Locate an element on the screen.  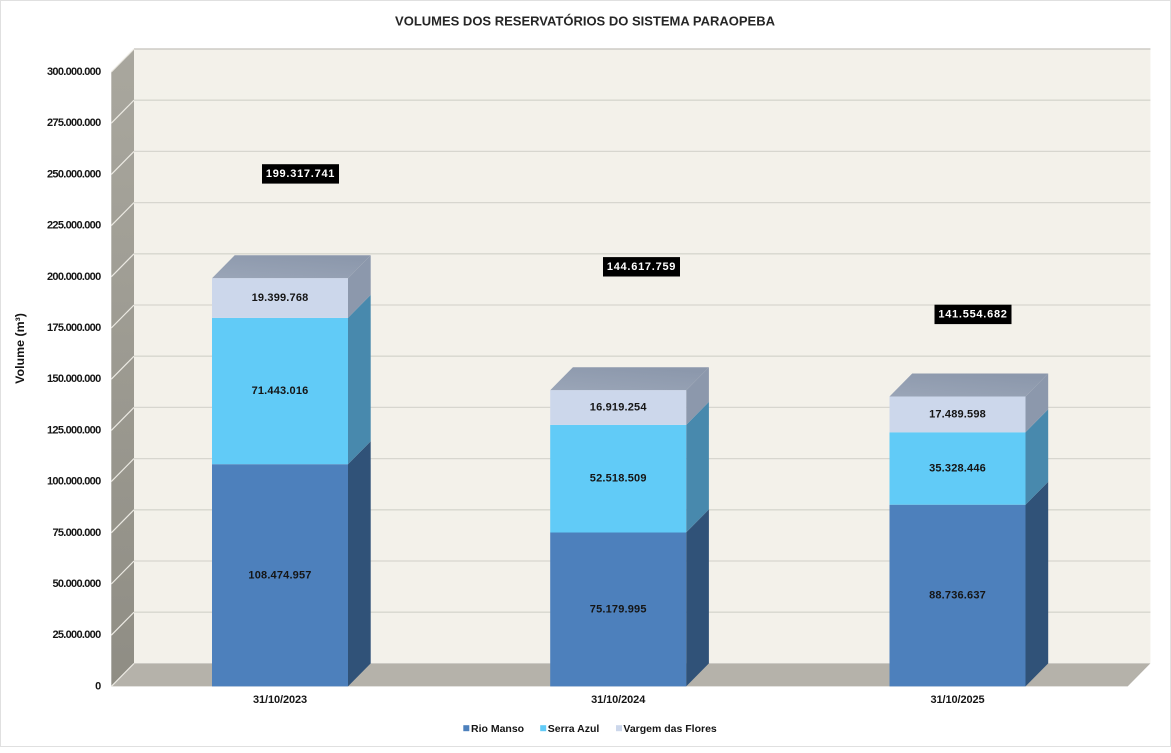
svg-text: 199.317.741 is located at coordinates (300, 174).